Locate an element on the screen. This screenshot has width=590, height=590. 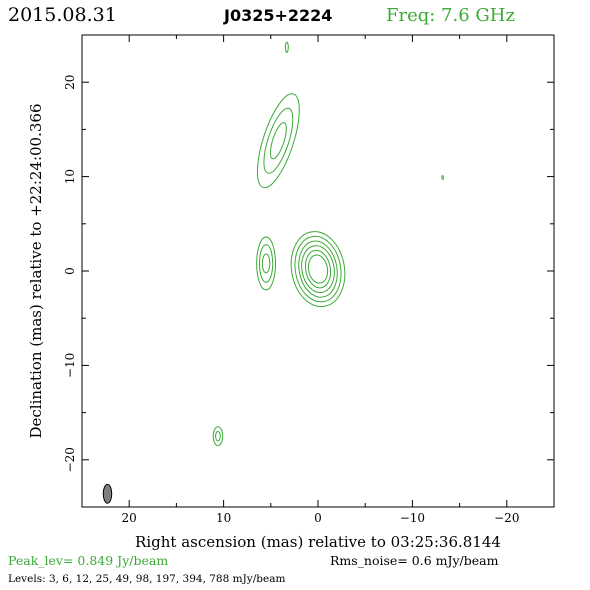
restoring-beam is located at coordinates (107, 493).